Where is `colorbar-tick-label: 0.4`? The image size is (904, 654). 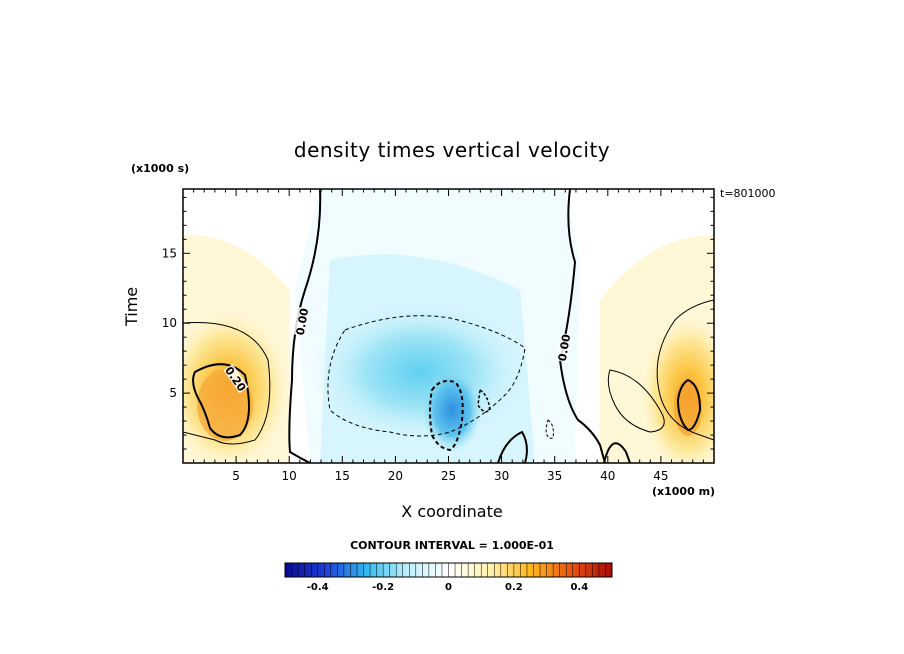
colorbar-tick-label: 0.4 is located at coordinates (579, 587).